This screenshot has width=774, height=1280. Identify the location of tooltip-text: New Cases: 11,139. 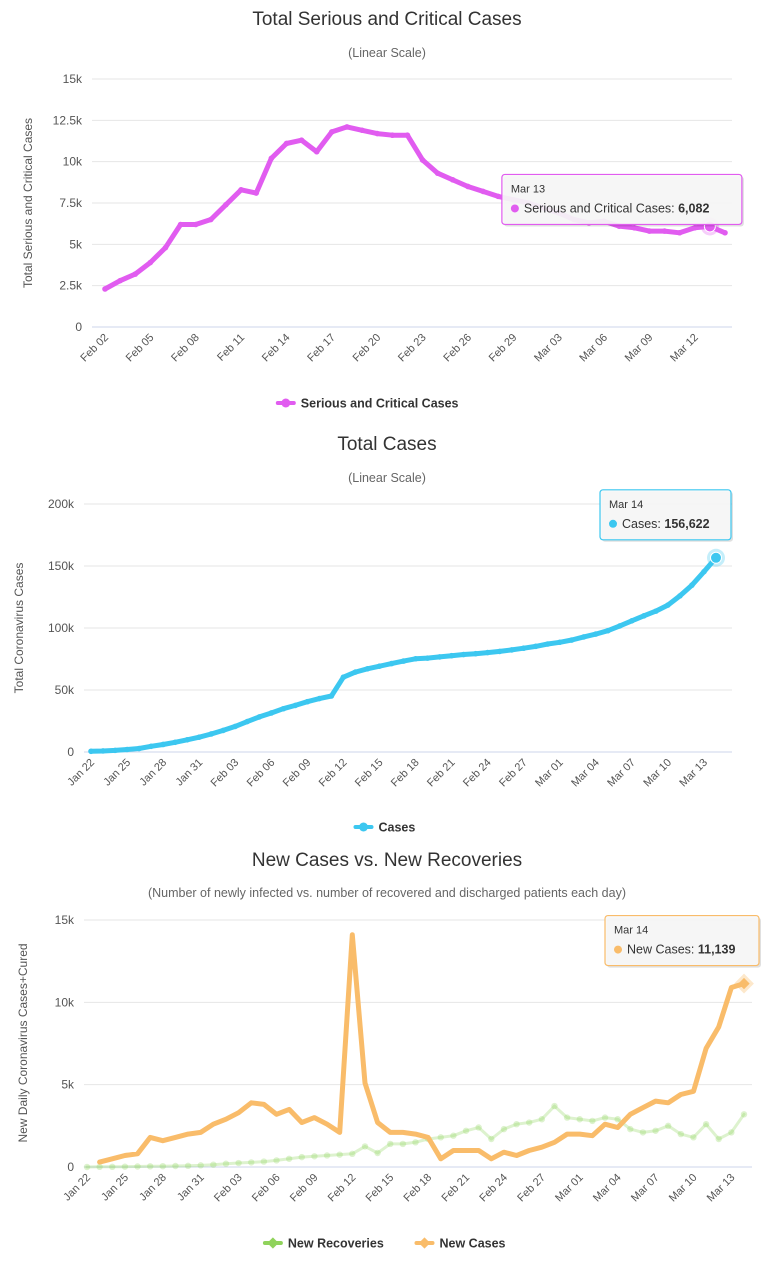
(681, 950).